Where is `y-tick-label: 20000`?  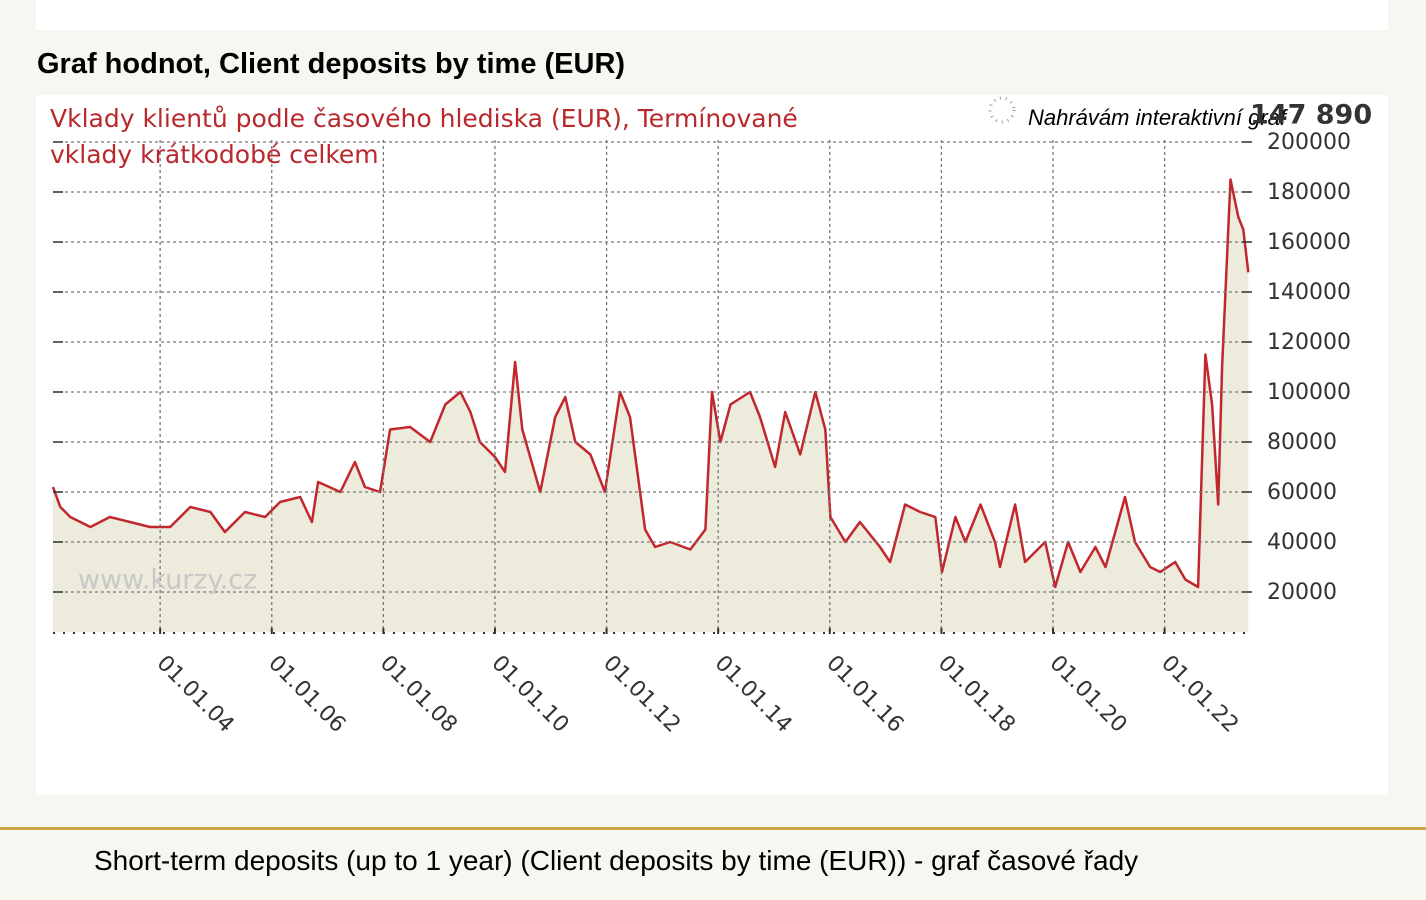 y-tick-label: 20000 is located at coordinates (1302, 592).